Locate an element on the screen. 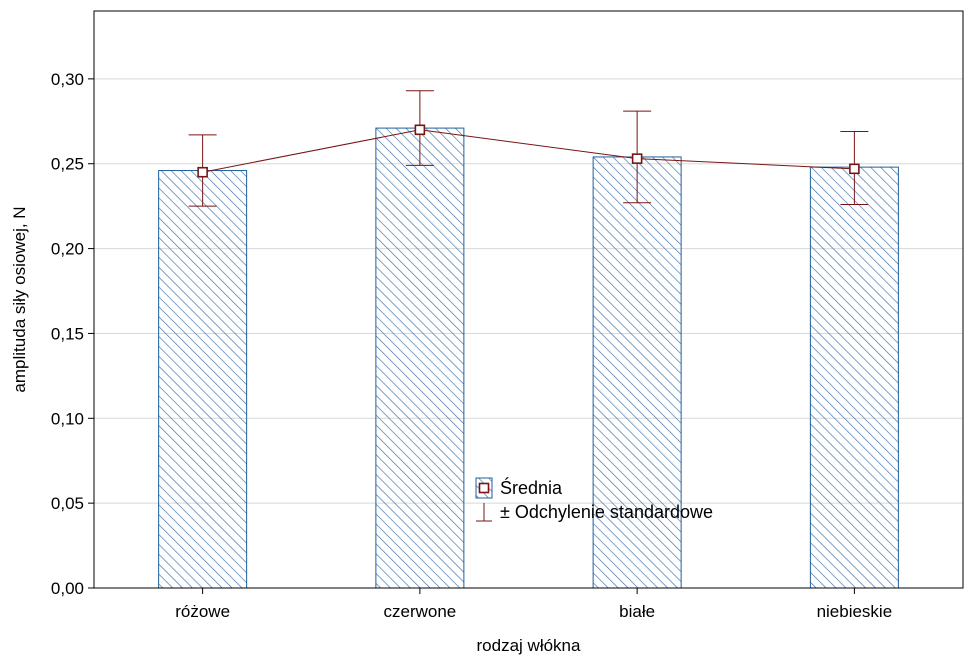  mean-line is located at coordinates (528, 151).